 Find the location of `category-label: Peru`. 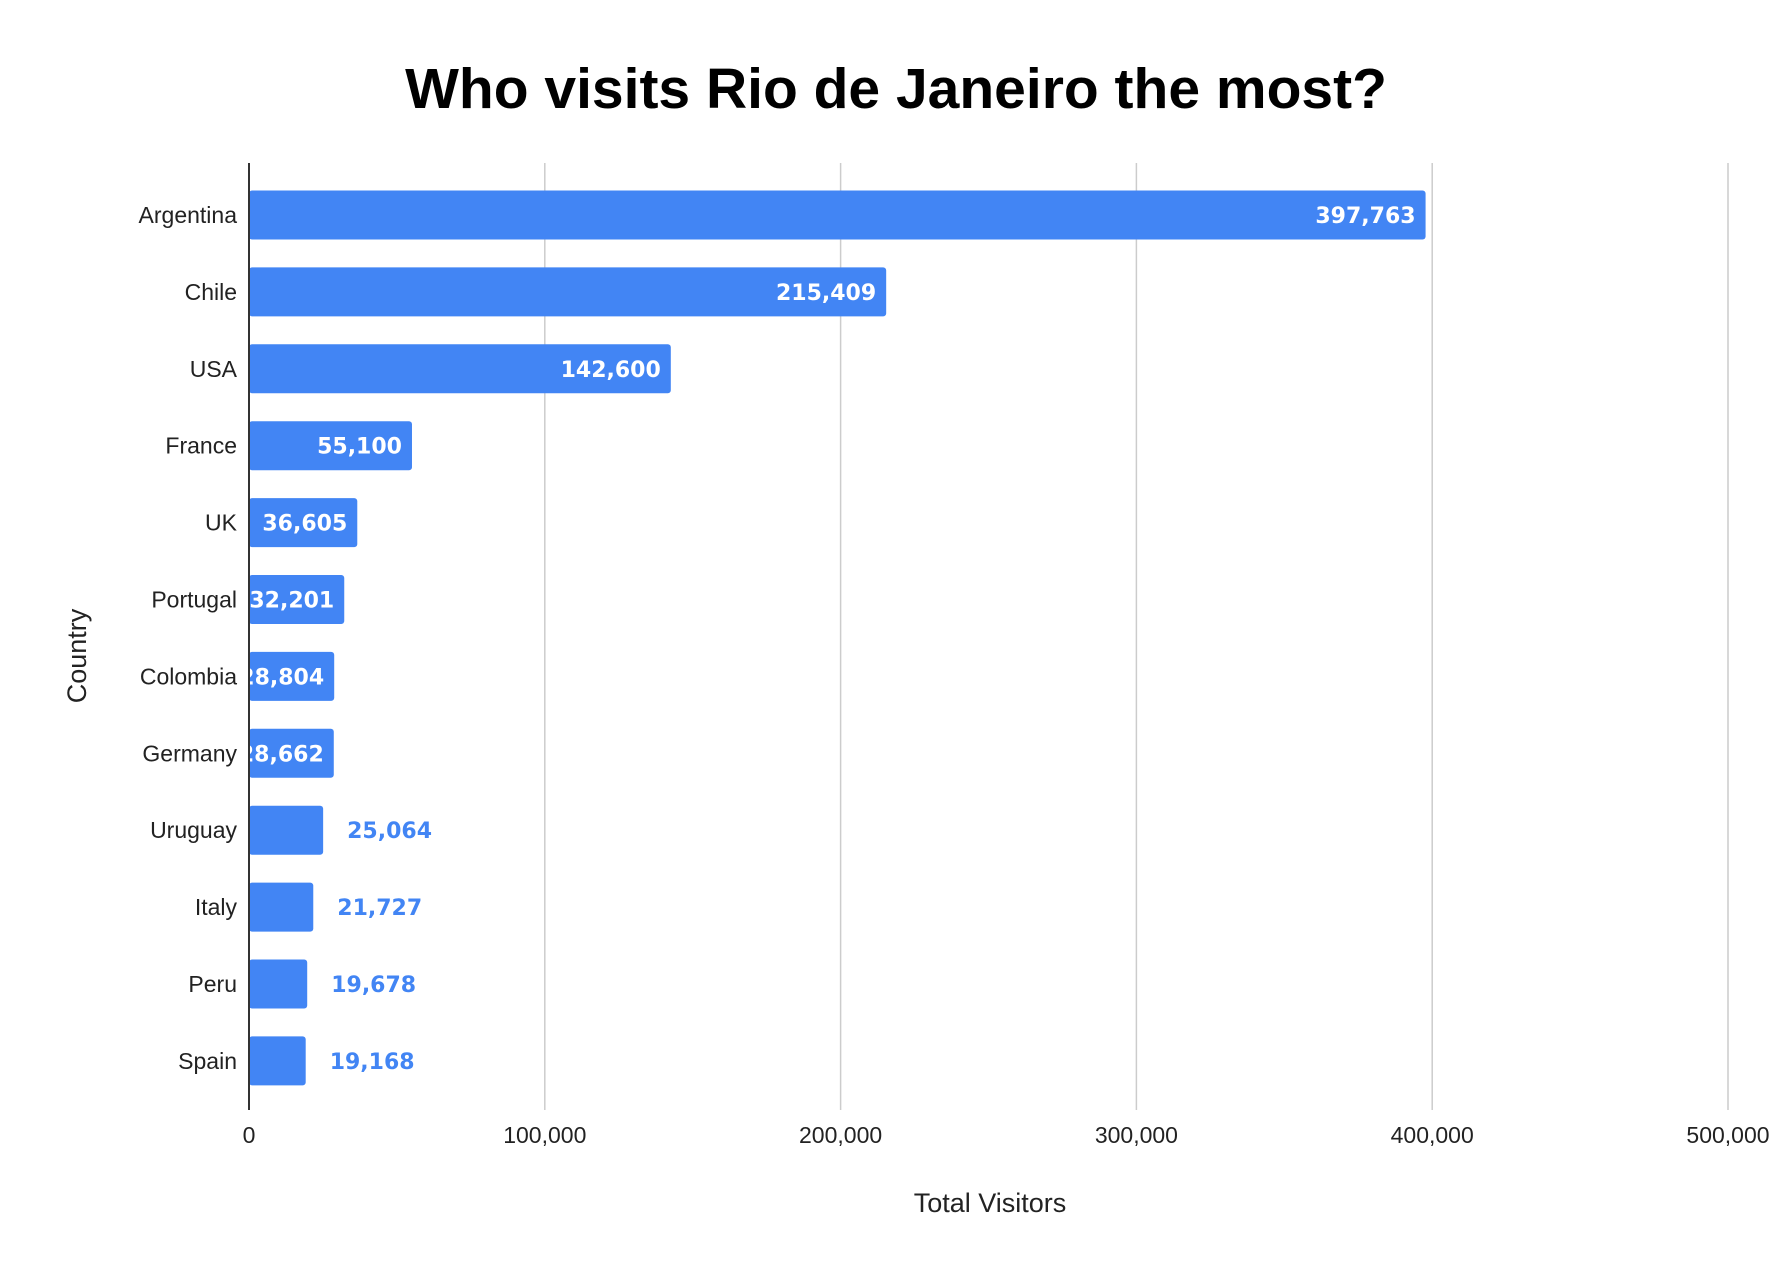

category-label: Peru is located at coordinates (212, 984).